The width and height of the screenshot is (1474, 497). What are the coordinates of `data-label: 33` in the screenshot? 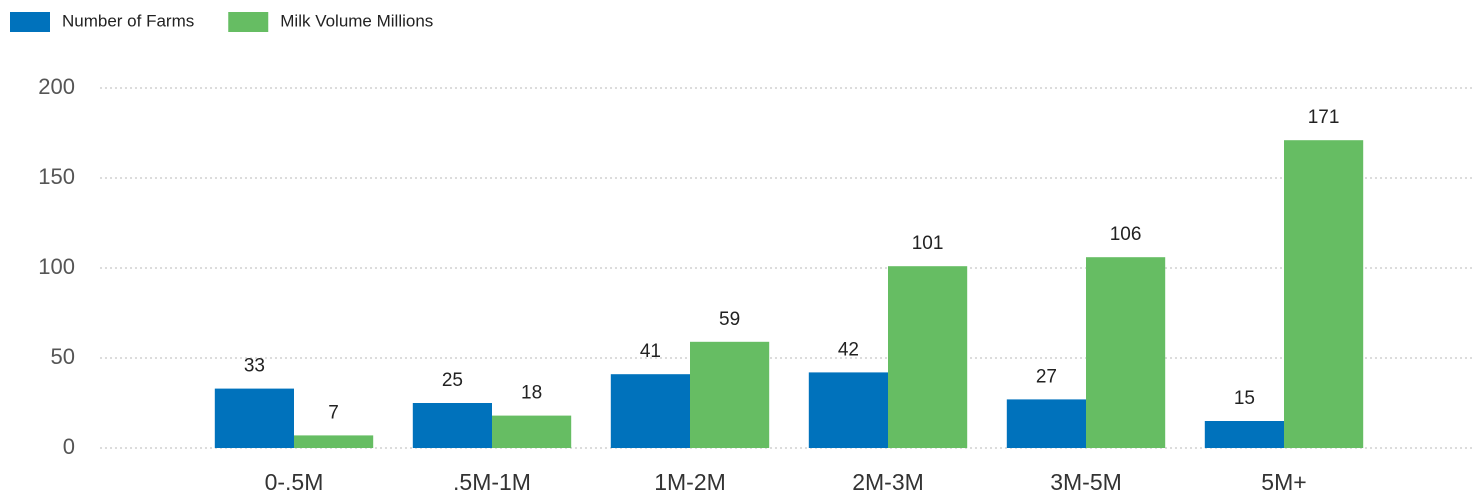 It's located at (254, 366).